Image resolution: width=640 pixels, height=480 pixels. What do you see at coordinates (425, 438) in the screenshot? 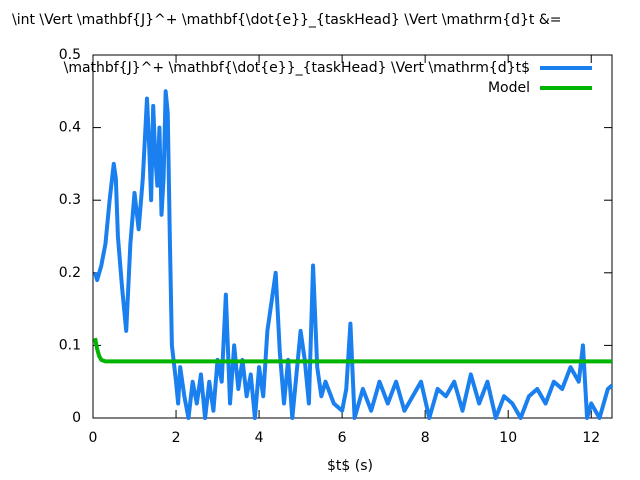
I see `x-tick-label: 8` at bounding box center [425, 438].